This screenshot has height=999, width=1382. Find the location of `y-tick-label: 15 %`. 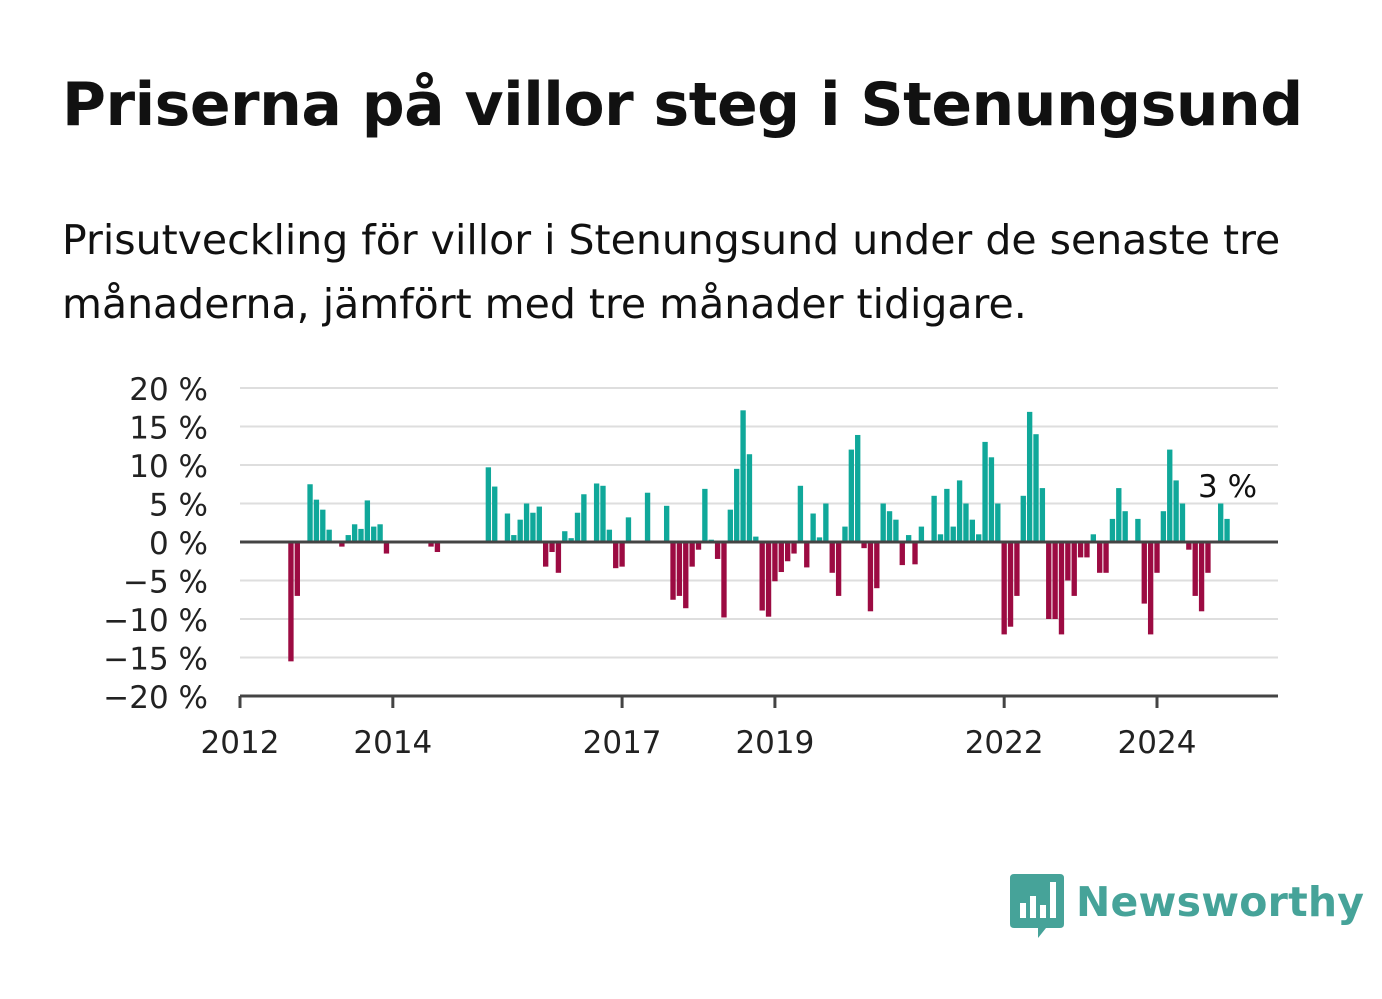

y-tick-label: 15 % is located at coordinates (168, 429).